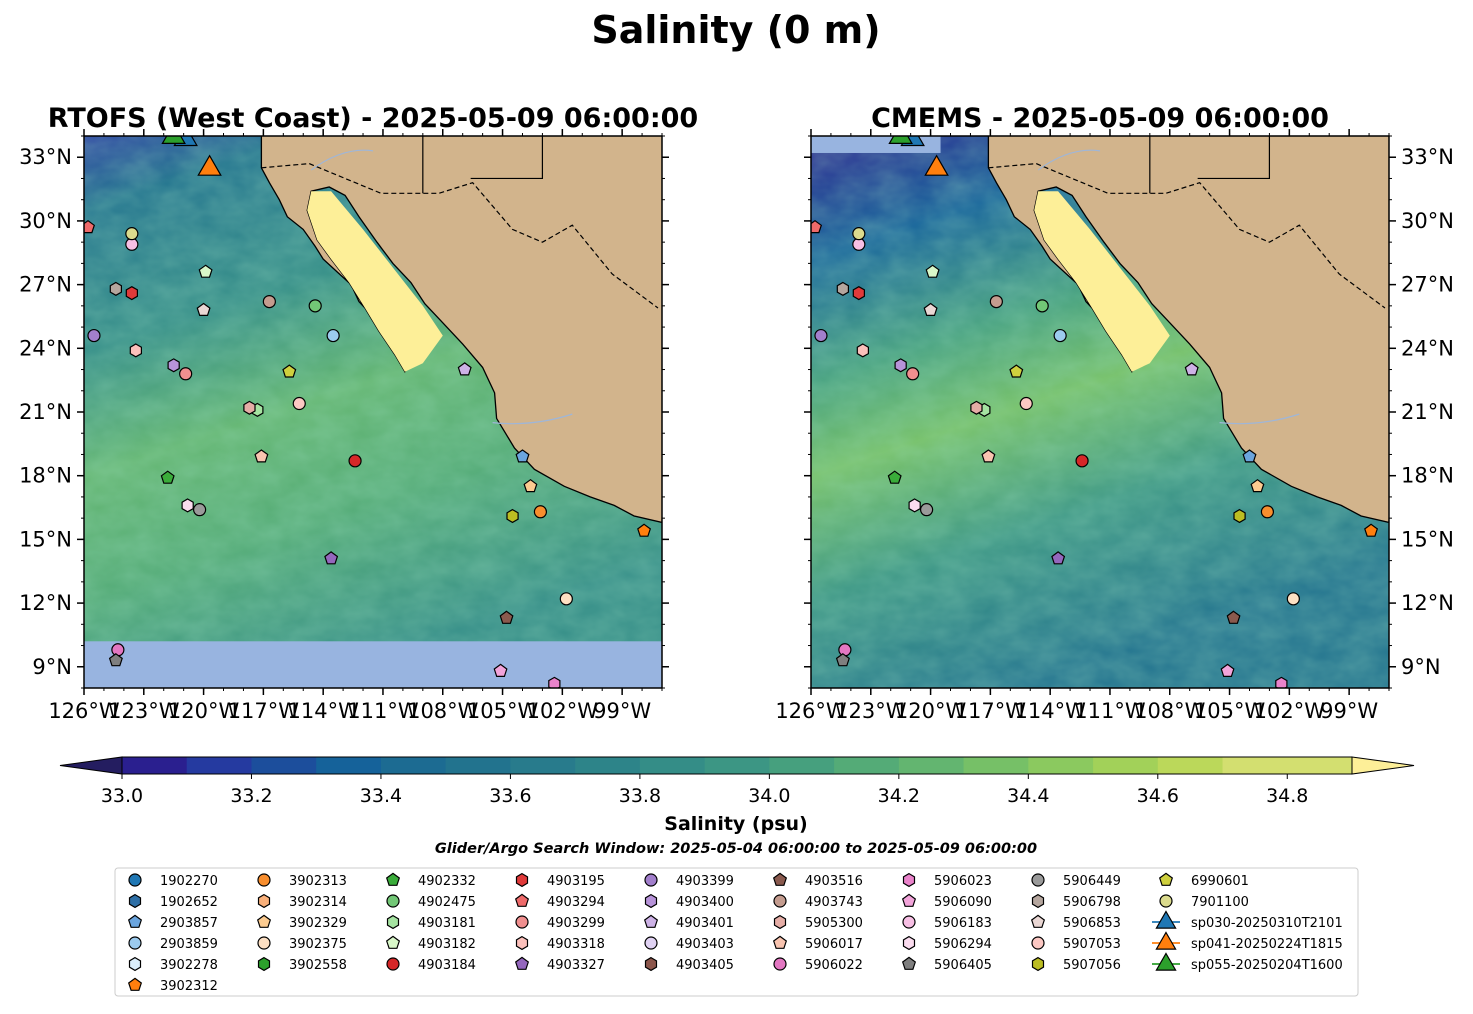  I want to click on legend-label: 4903327, so click(576, 965).